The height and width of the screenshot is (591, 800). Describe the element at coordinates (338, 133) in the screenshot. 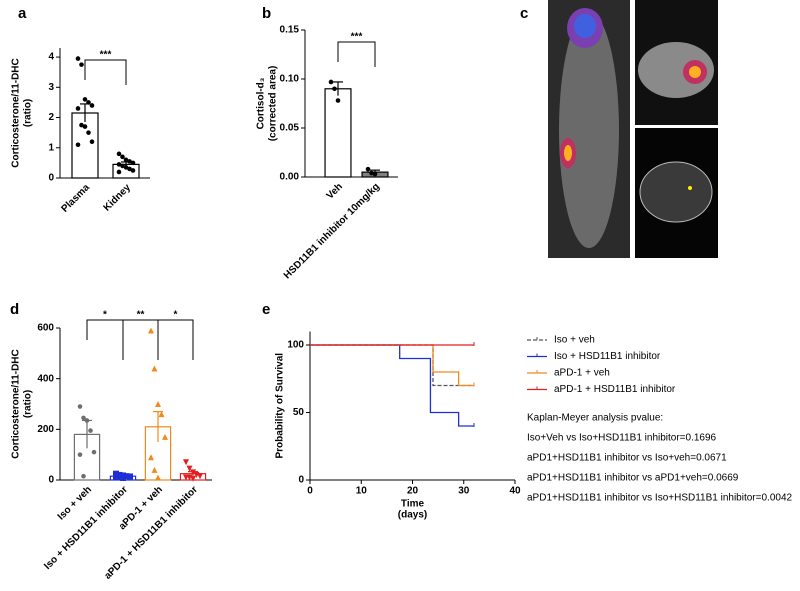

I see `bar` at that location.